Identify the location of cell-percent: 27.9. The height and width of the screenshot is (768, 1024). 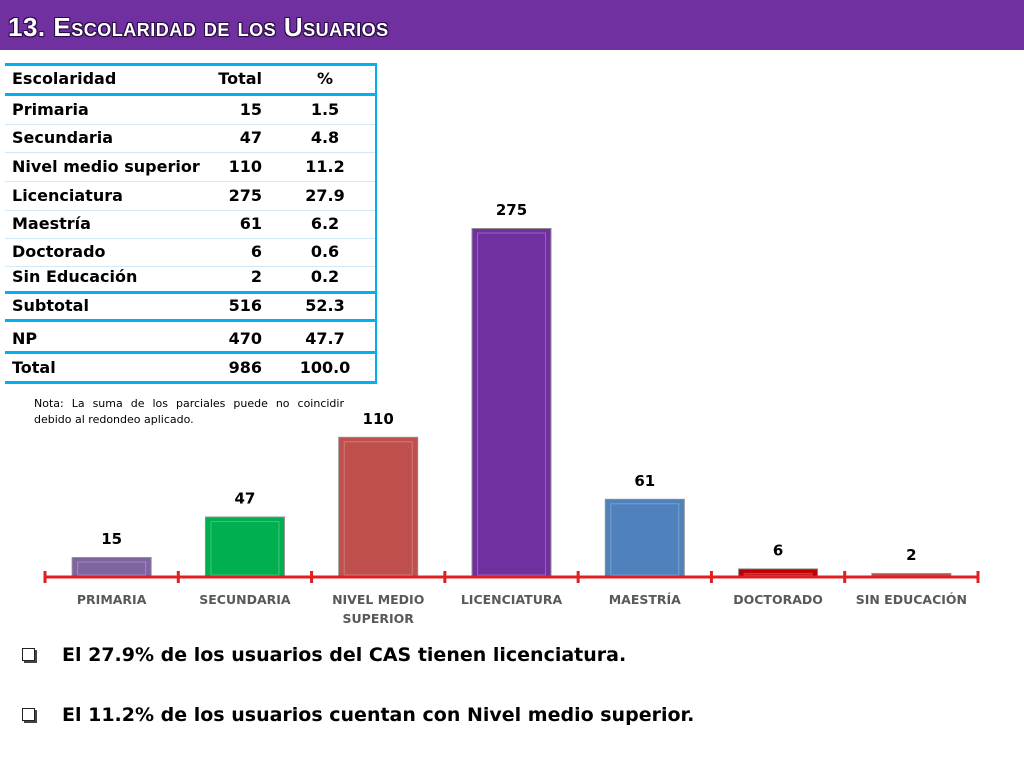
(325, 195).